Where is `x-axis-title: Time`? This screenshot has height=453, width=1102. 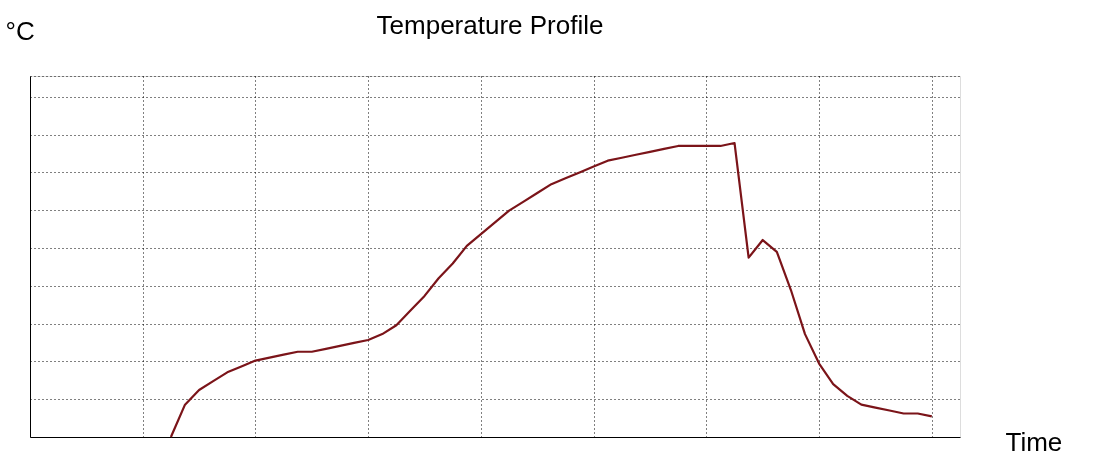 x-axis-title: Time is located at coordinates (1034, 439).